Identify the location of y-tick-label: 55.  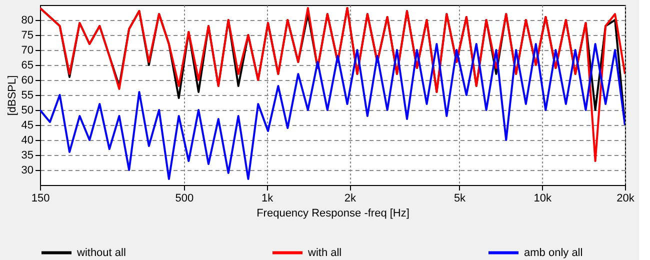
(27, 96).